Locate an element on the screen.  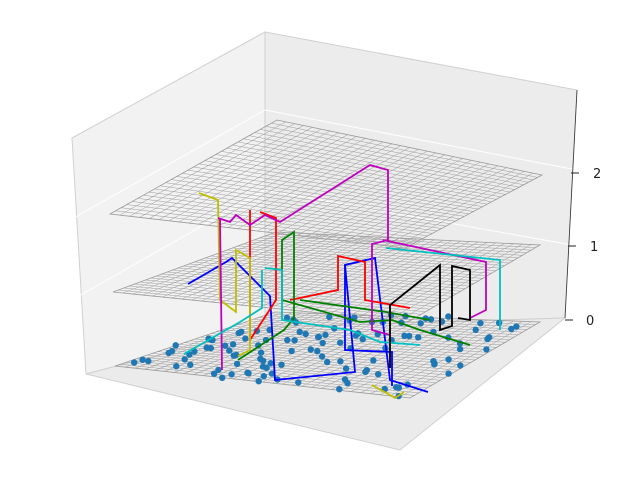
scatter-points is located at coordinates (325, 356).